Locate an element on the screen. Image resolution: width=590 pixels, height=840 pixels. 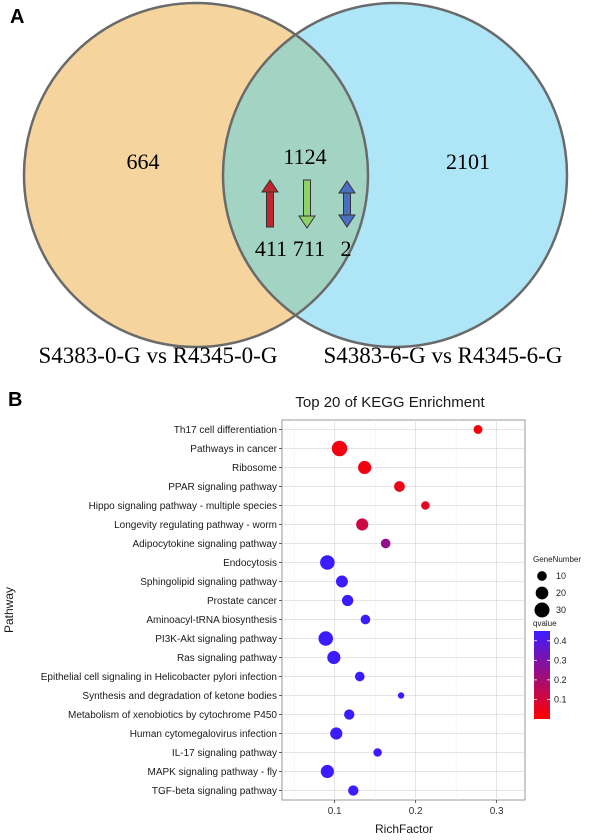
y-tick-label: Sphingolipid signaling pathway is located at coordinates (208, 582).